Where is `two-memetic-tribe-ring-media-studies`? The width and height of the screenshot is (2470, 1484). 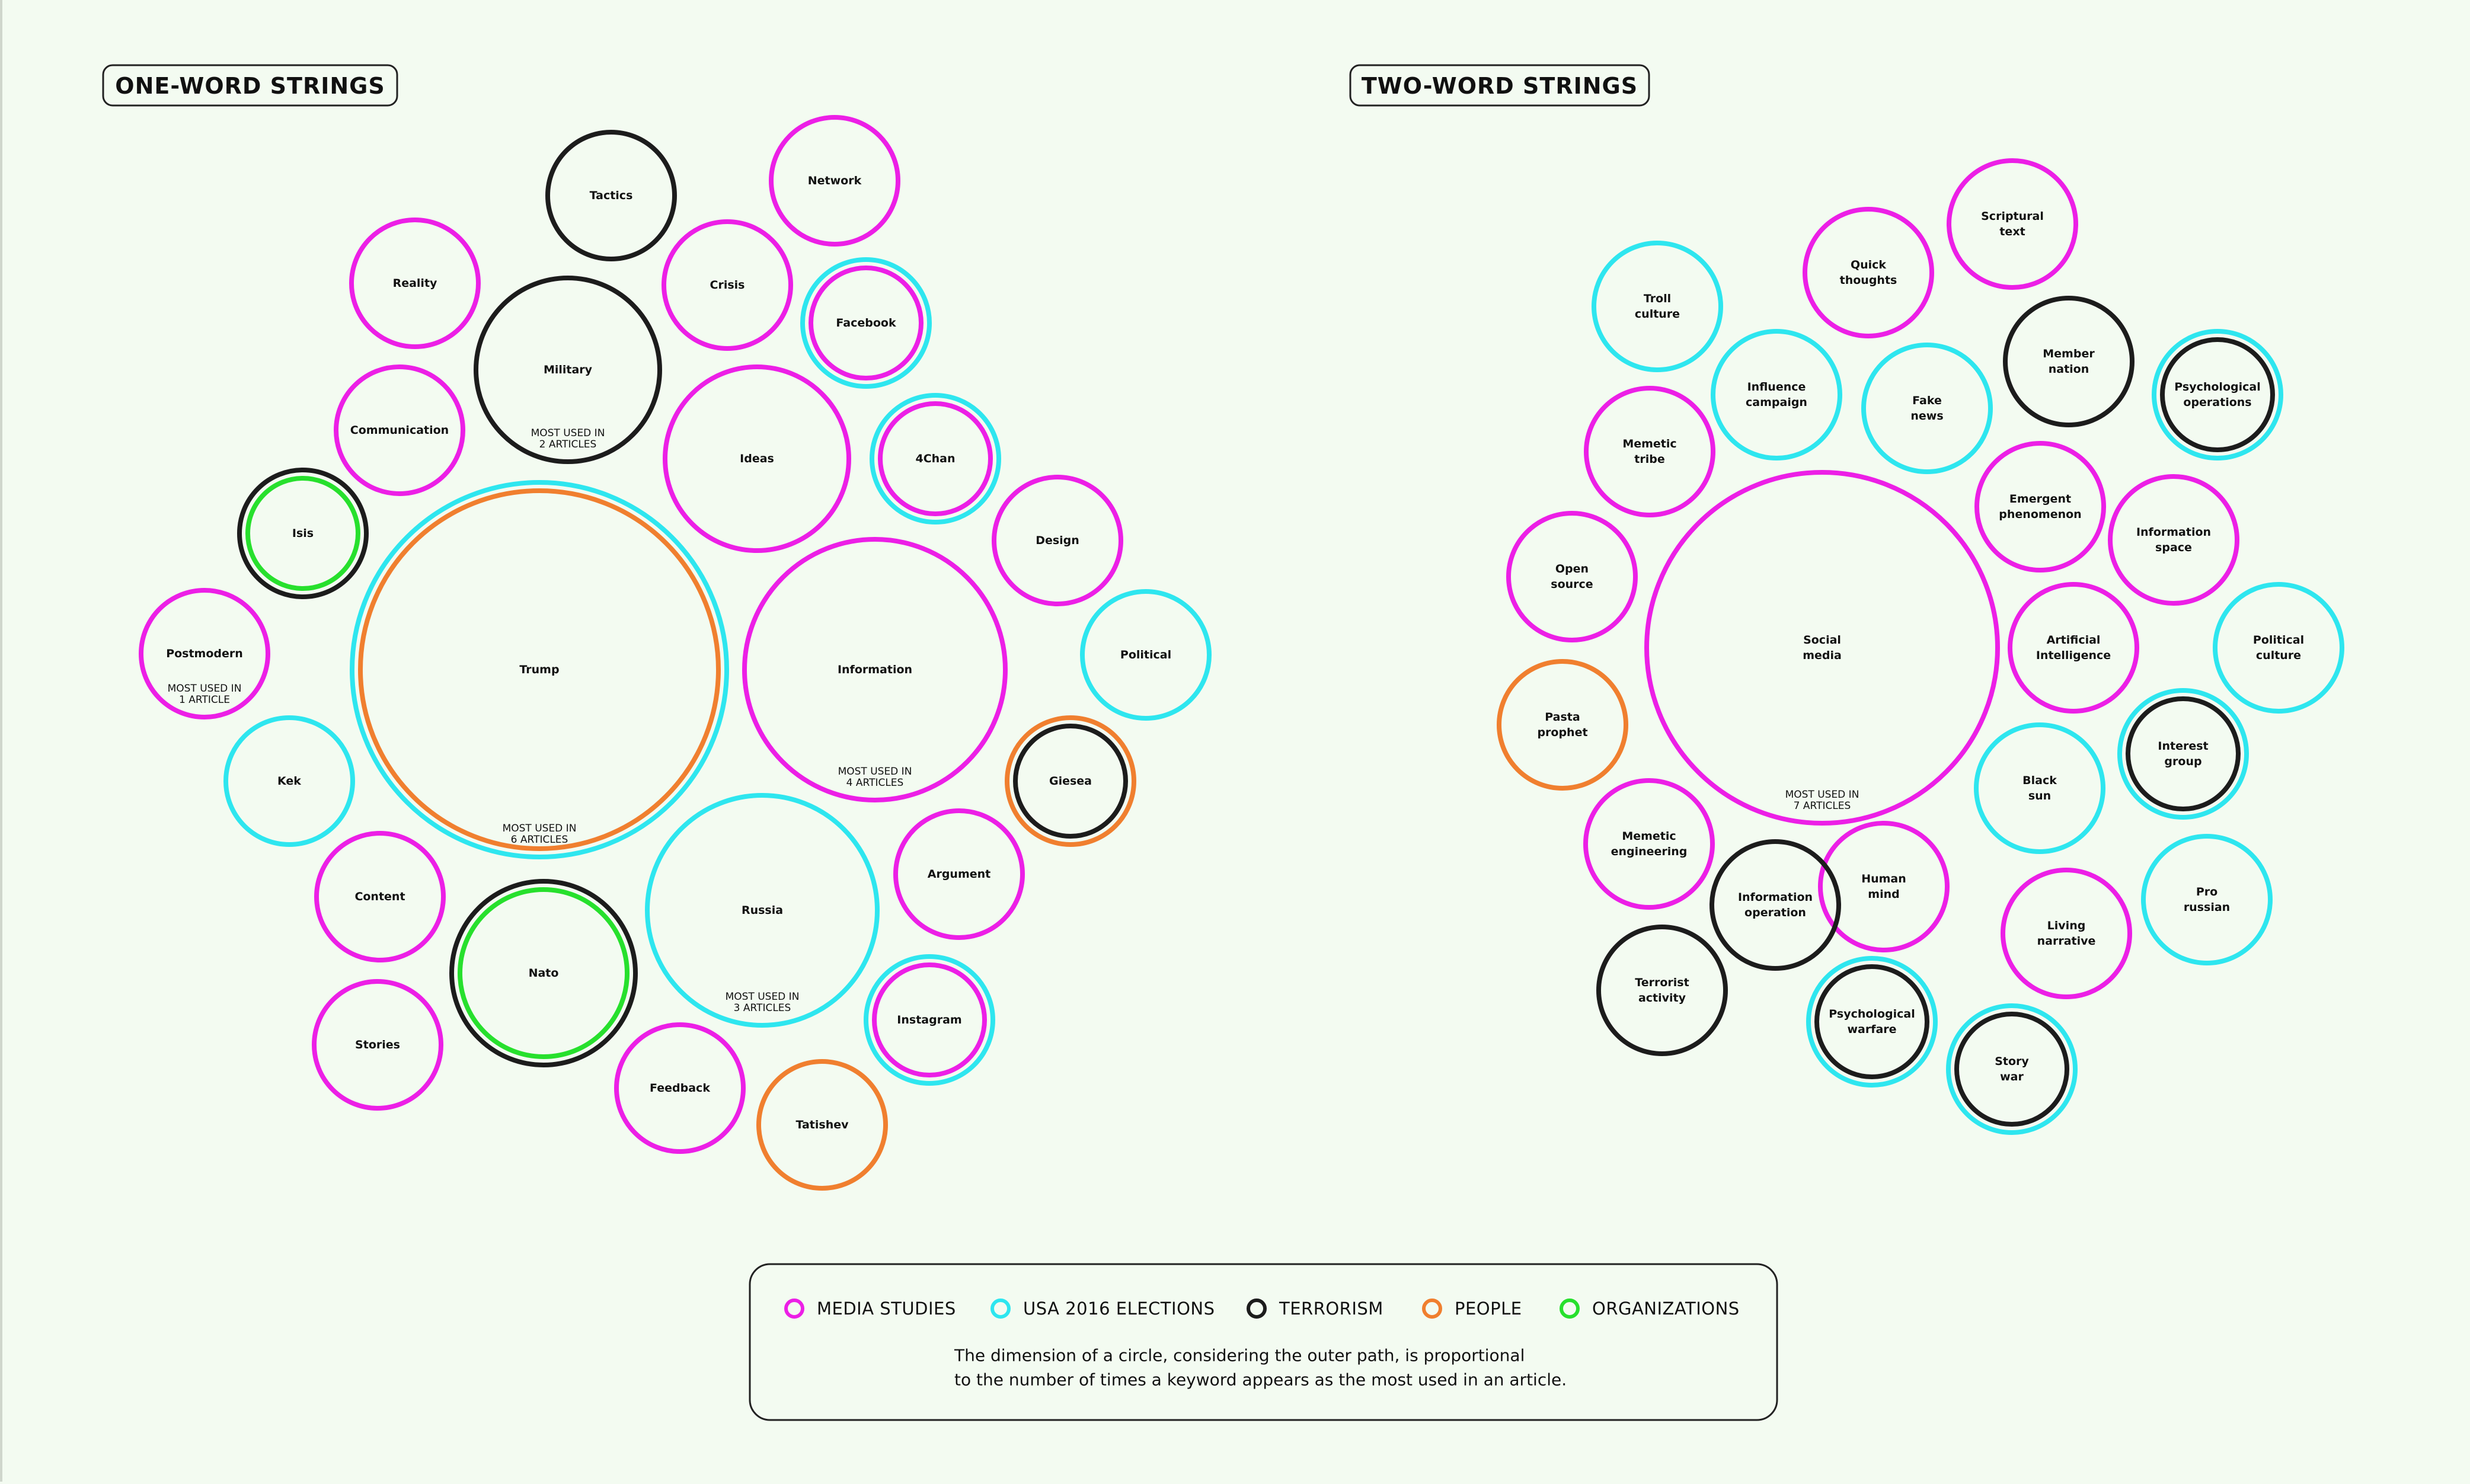 two-memetic-tribe-ring-media-studies is located at coordinates (1649, 451).